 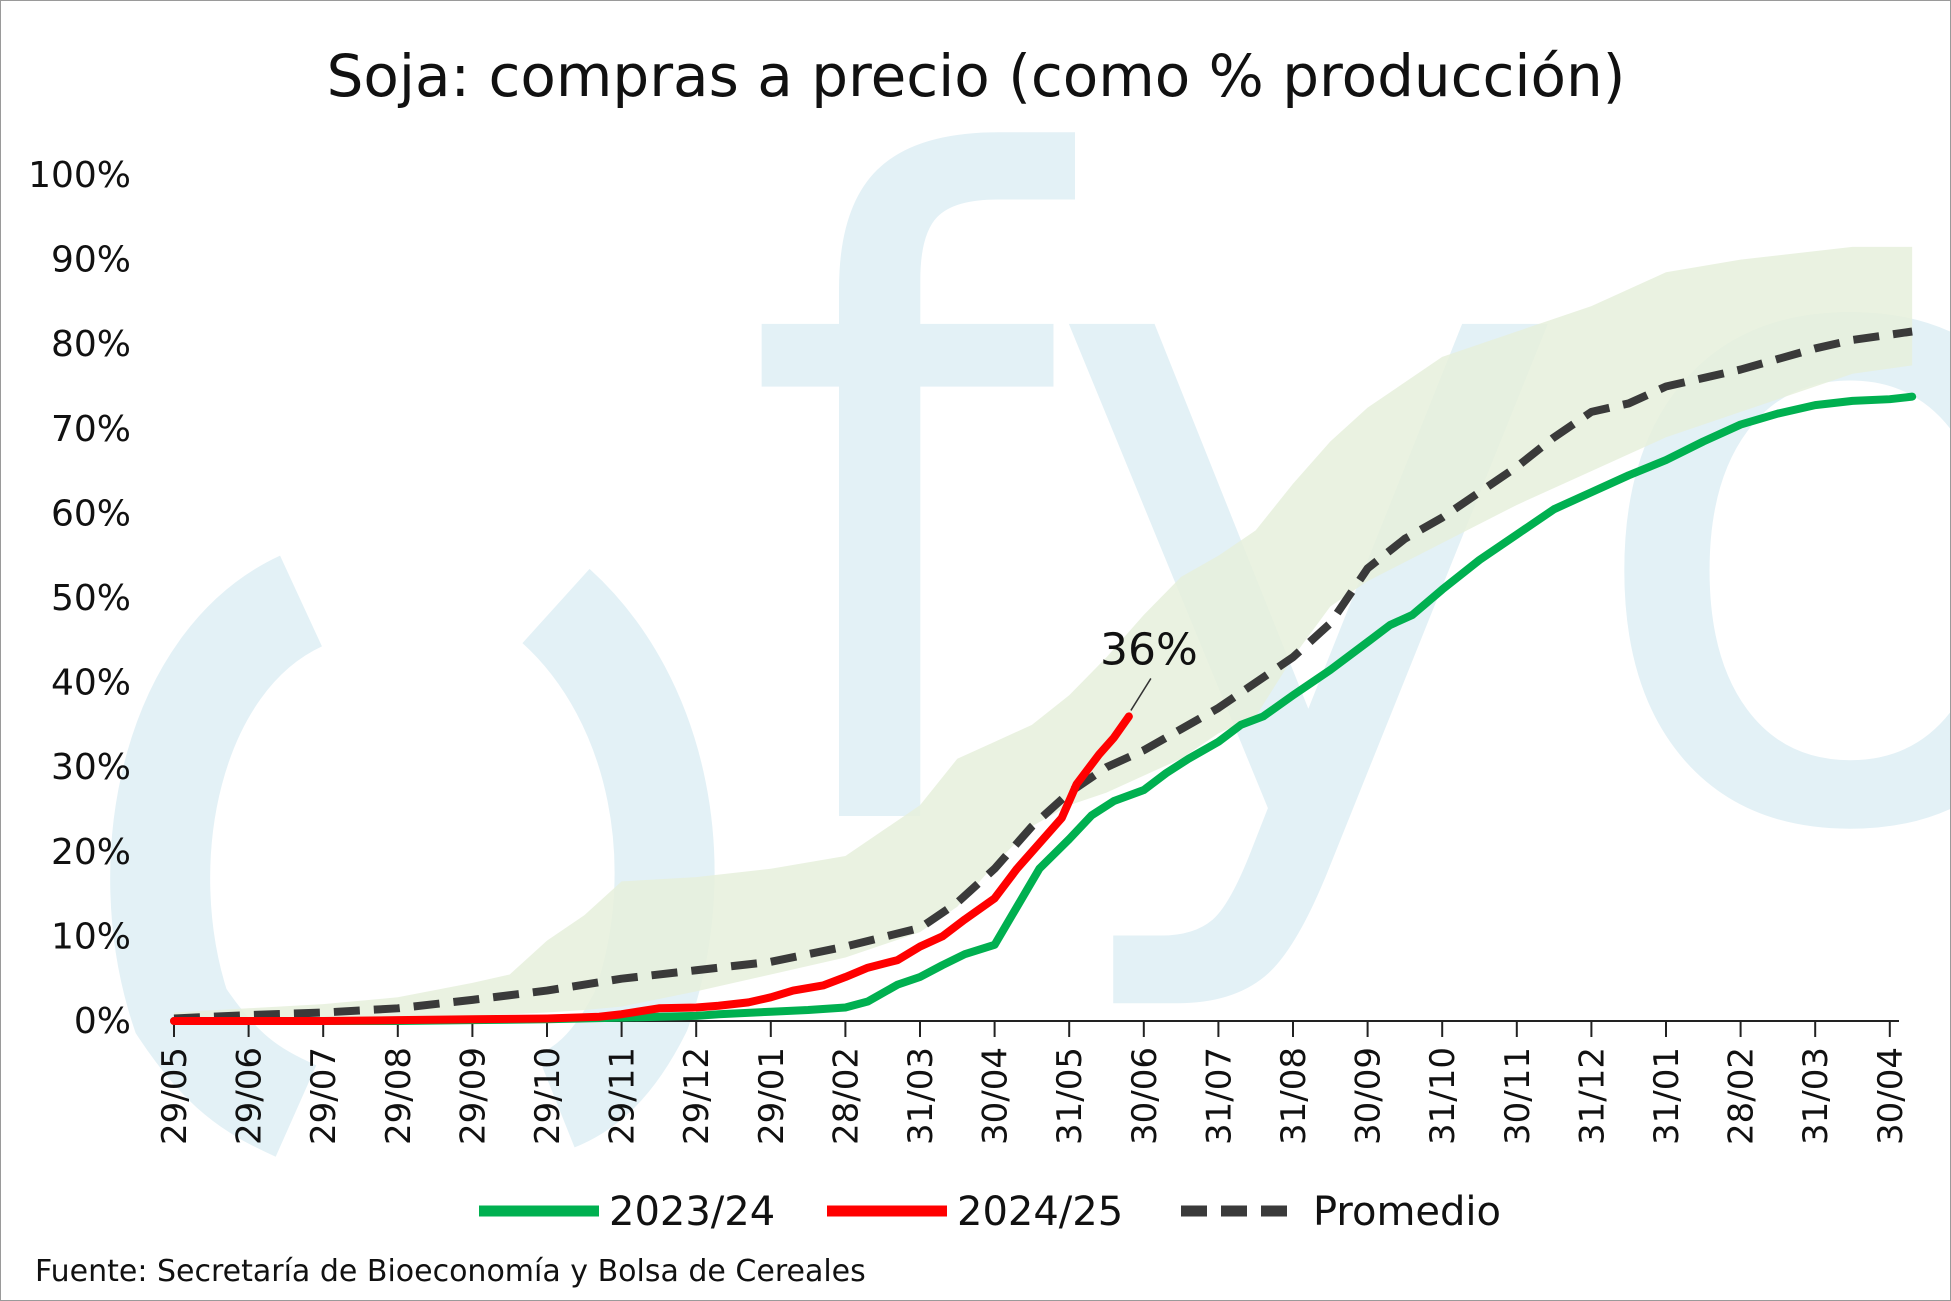 What do you see at coordinates (91, 344) in the screenshot?
I see `y-tick-label: 80%` at bounding box center [91, 344].